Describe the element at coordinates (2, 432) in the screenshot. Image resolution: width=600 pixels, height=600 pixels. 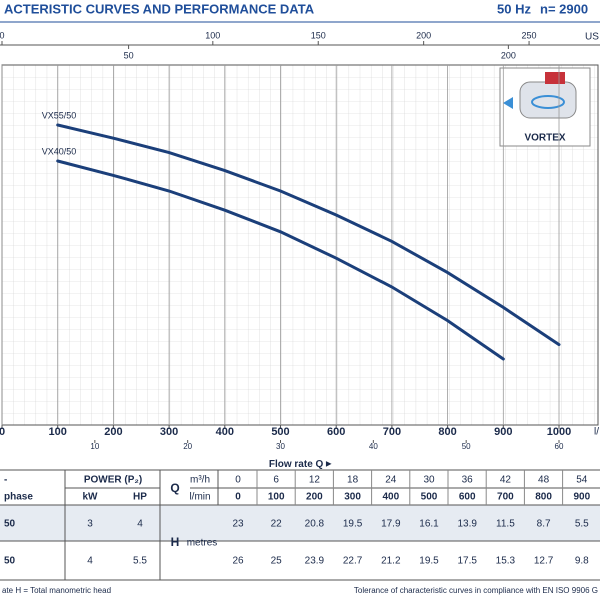
I see `x-tick-label: 0` at that location.